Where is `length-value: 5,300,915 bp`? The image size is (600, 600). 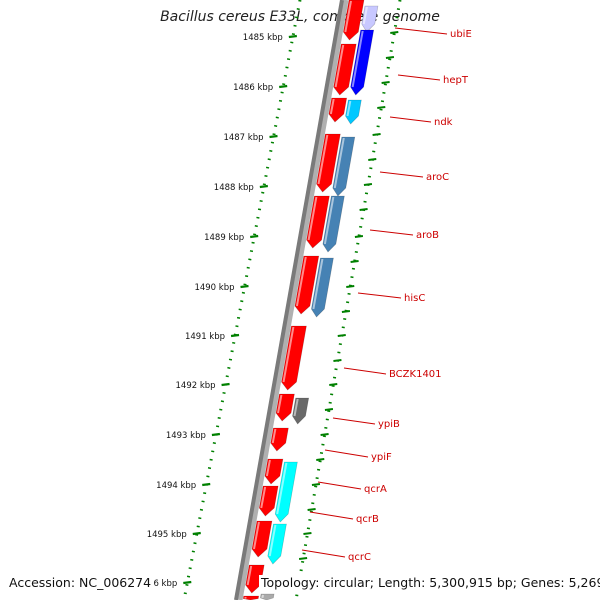
length-value: 5,300,915 bp is located at coordinates (471, 582).